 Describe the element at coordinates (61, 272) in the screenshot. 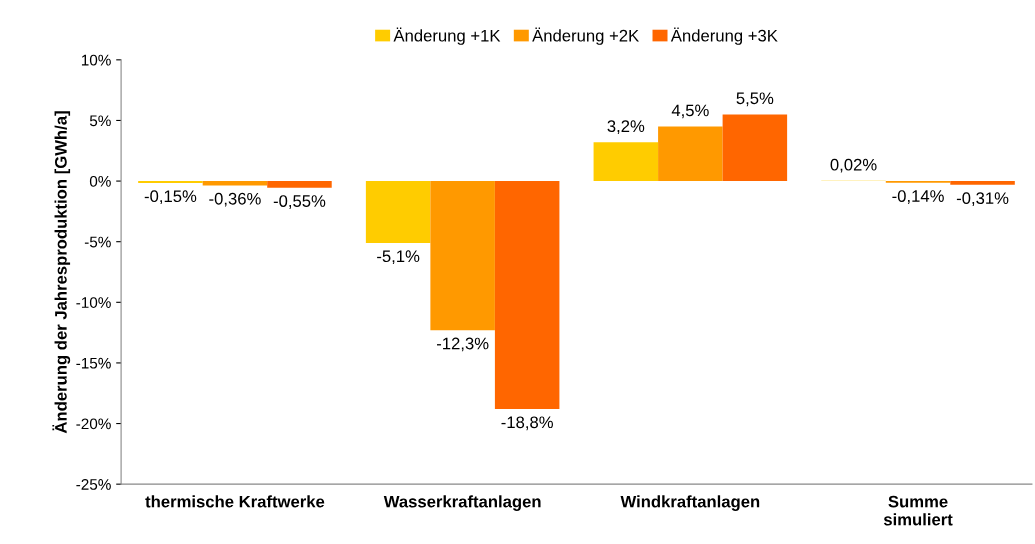

I see `y-axis-title: Änderung der Jahresproduktion [GWh/a]` at that location.